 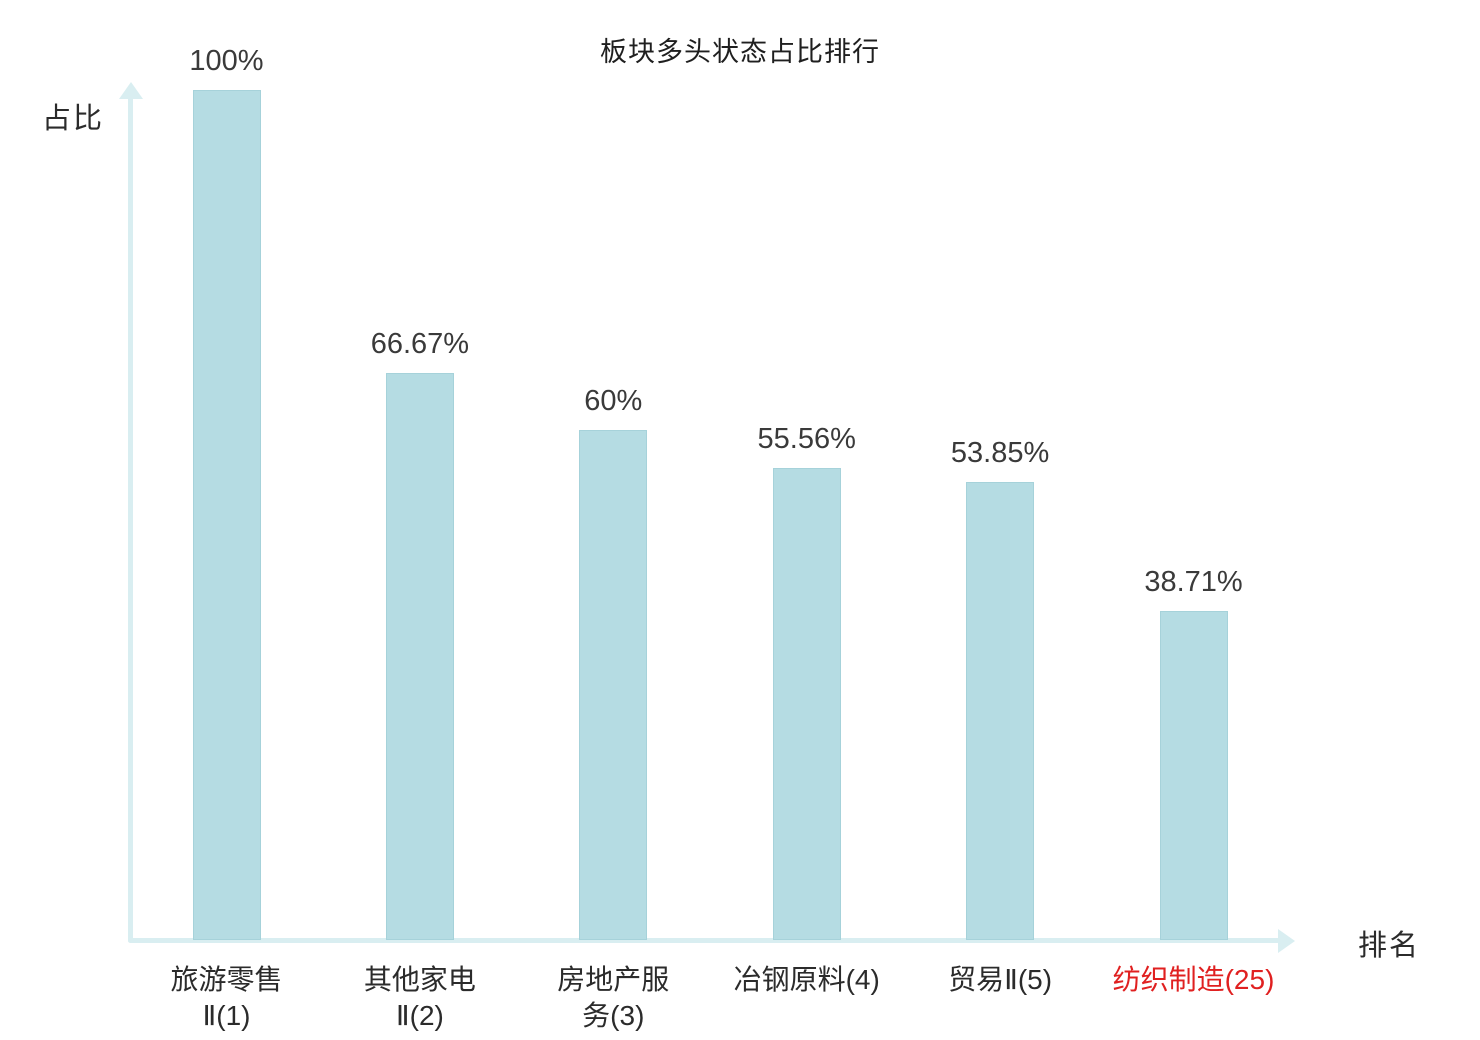 I want to click on y-axis, so click(x=130, y=519).